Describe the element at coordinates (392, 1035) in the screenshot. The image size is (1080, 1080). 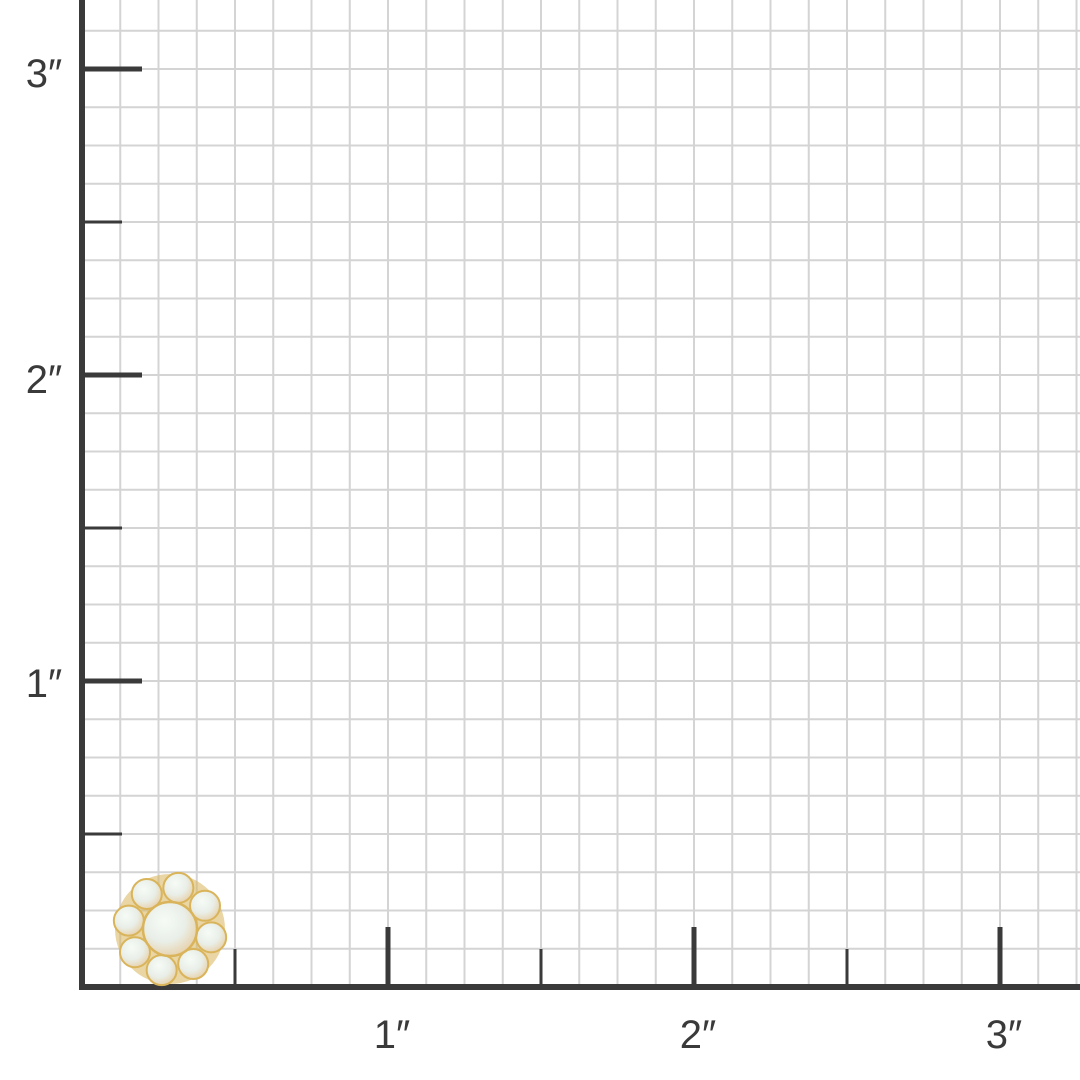
I see `x-label-1: 1″` at that location.